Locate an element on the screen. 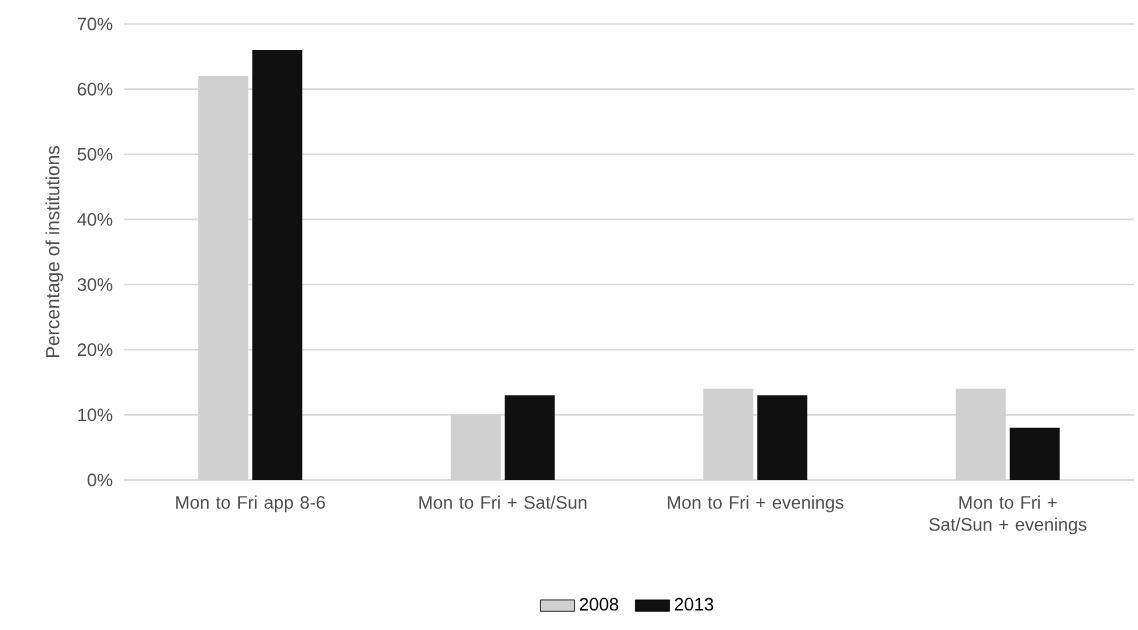 The image size is (1138, 630). y-tick-label: 0% is located at coordinates (100, 480).